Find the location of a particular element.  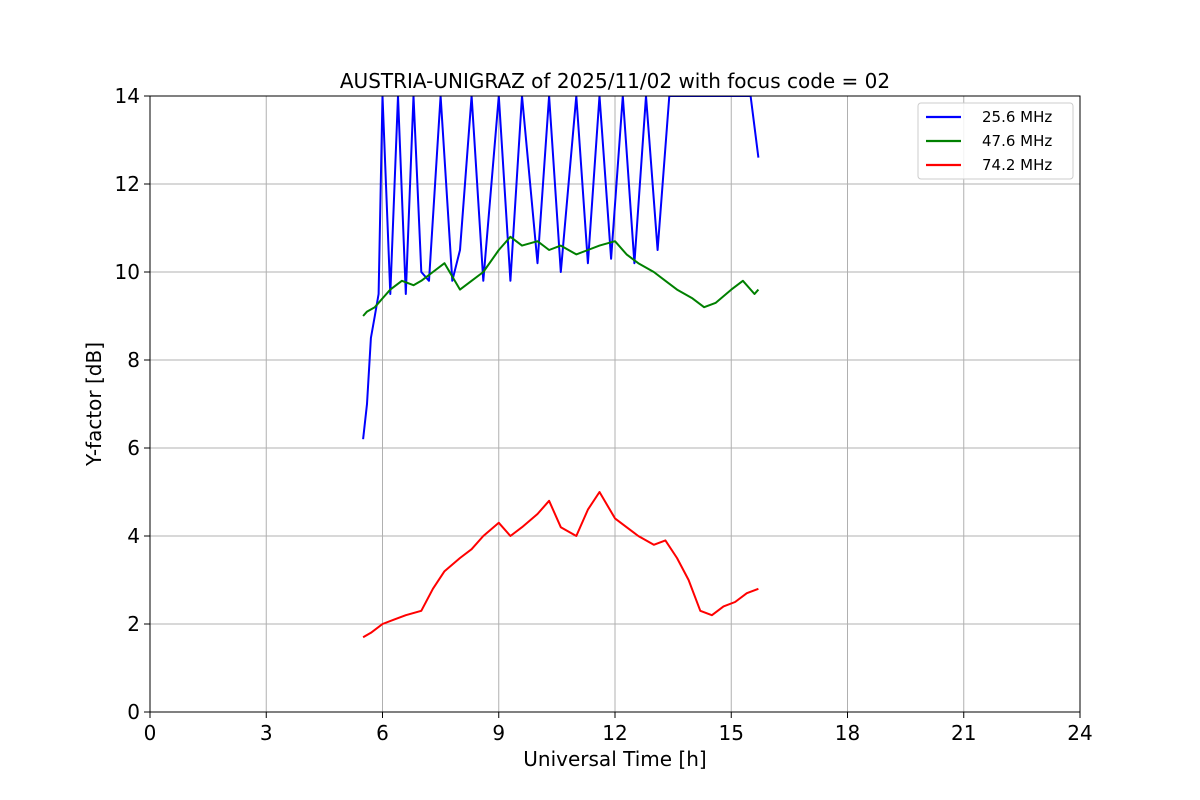

y-tick-label: 14 is located at coordinates (127, 96).